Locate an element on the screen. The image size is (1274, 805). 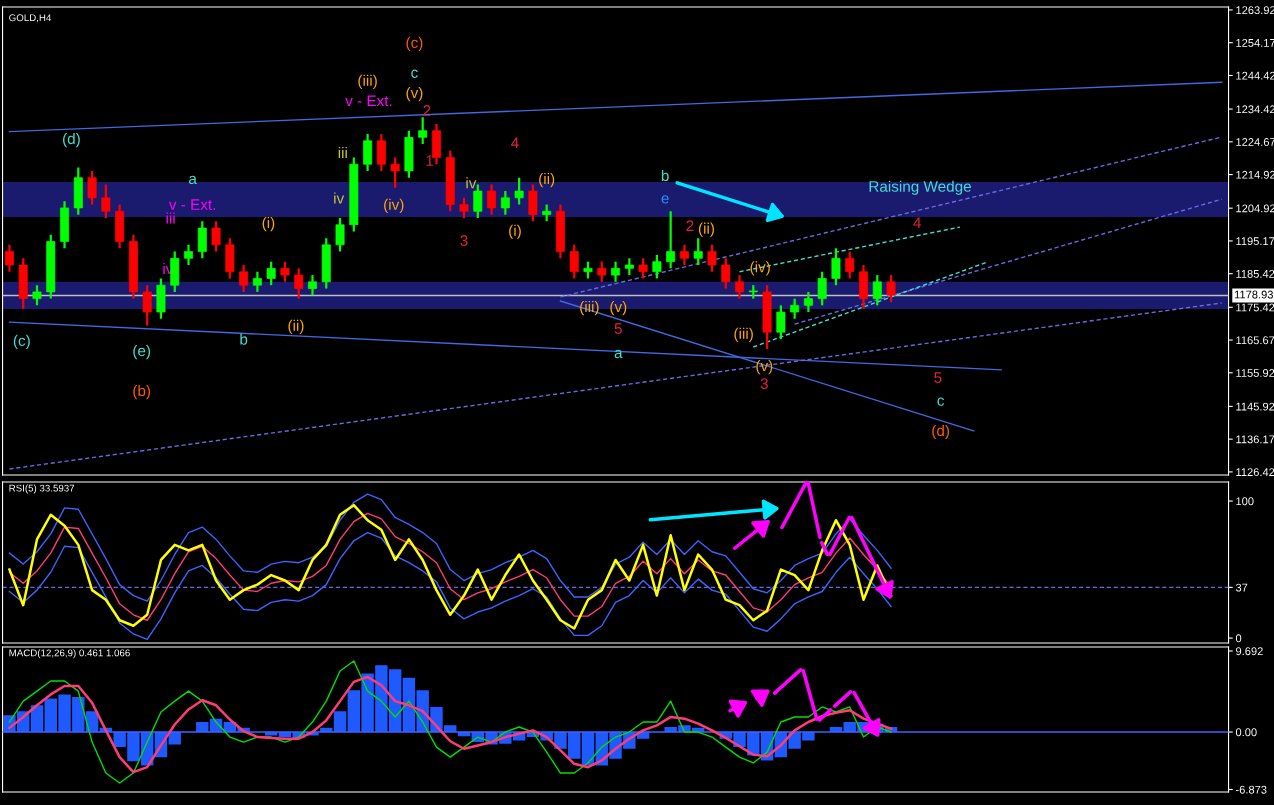
y-tick-label: -6.873 is located at coordinates (1251, 789).